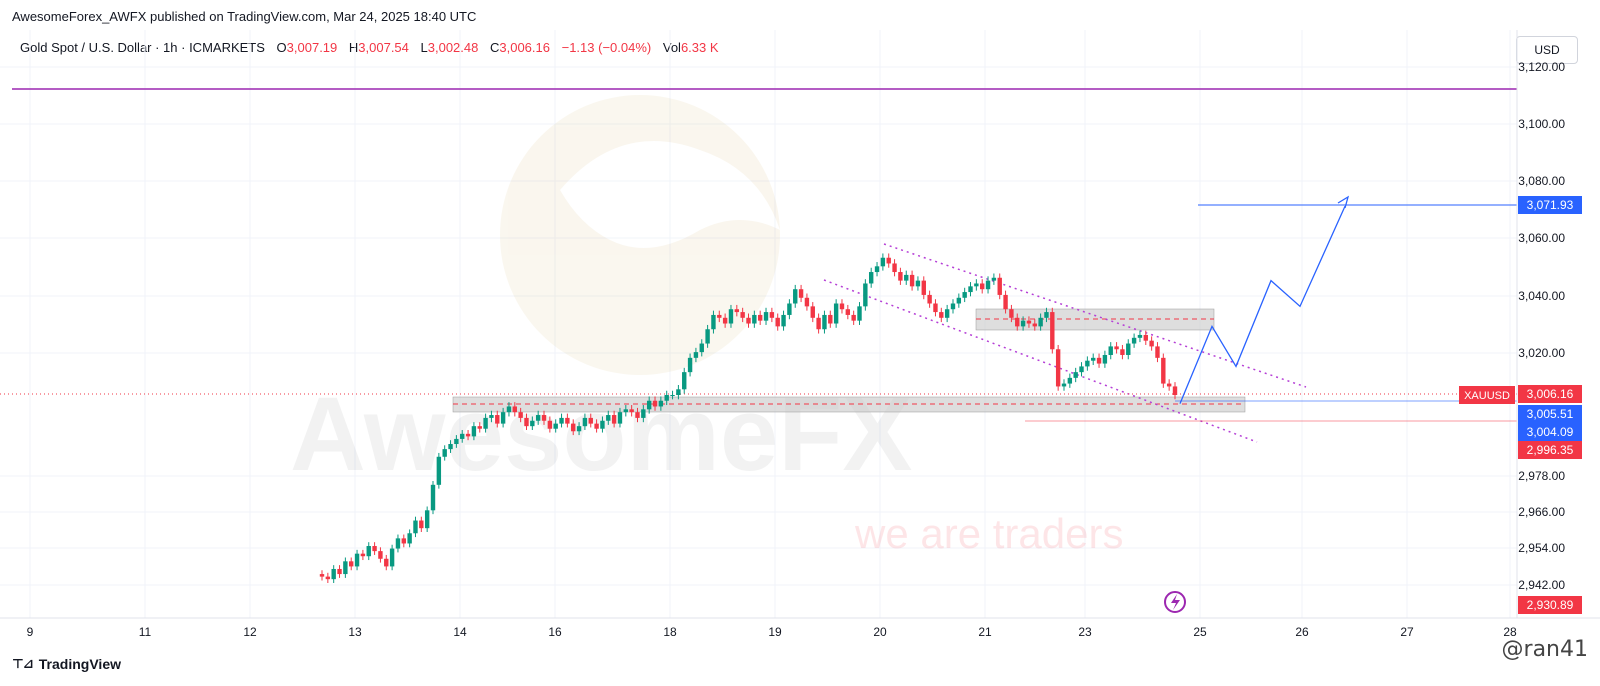 This screenshot has width=1600, height=686. I want to click on currency-selector: USD, so click(1547, 50).